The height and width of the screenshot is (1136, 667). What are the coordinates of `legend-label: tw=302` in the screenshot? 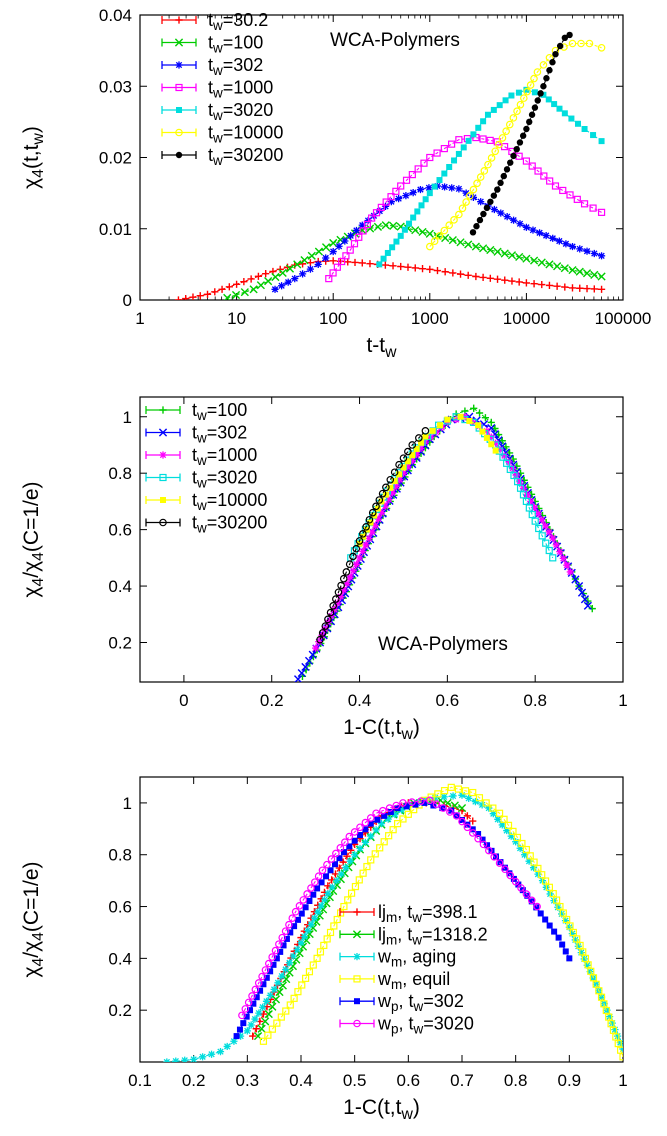 It's located at (219, 434).